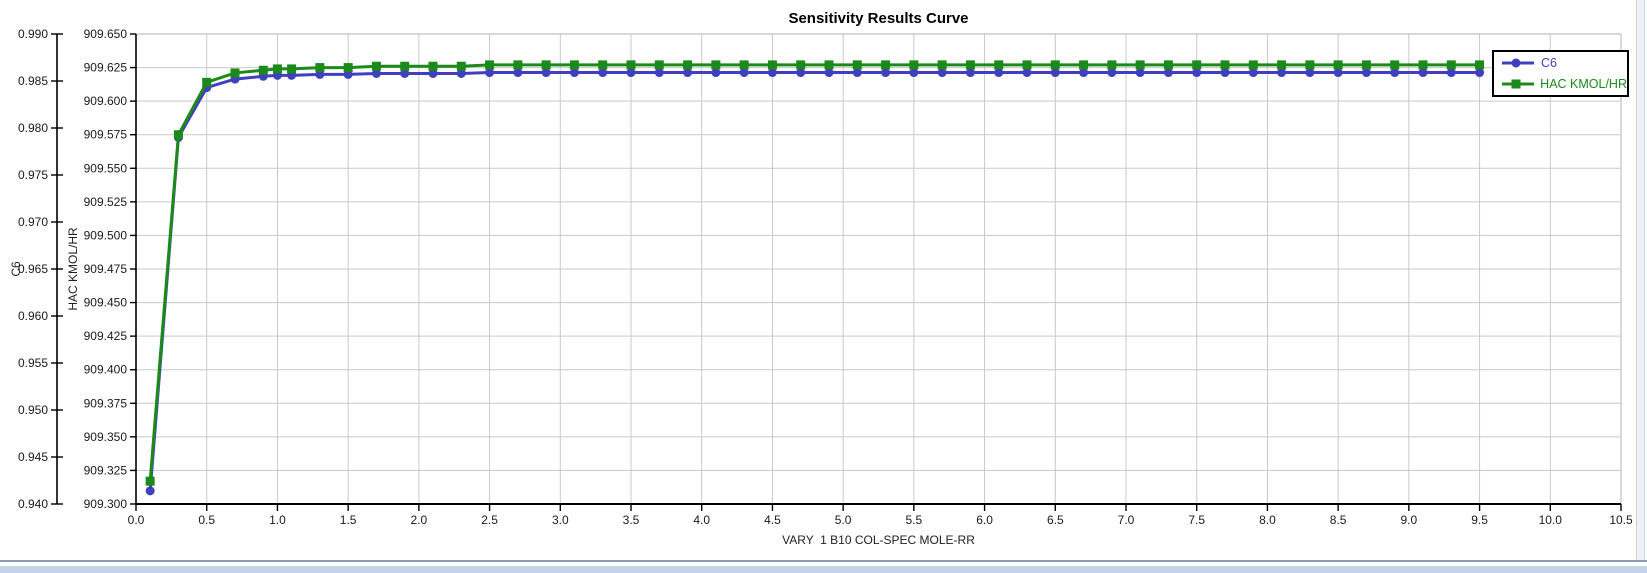 The width and height of the screenshot is (1647, 573). Describe the element at coordinates (823, 569) in the screenshot. I see `panel-bottom-edge-strip` at that location.